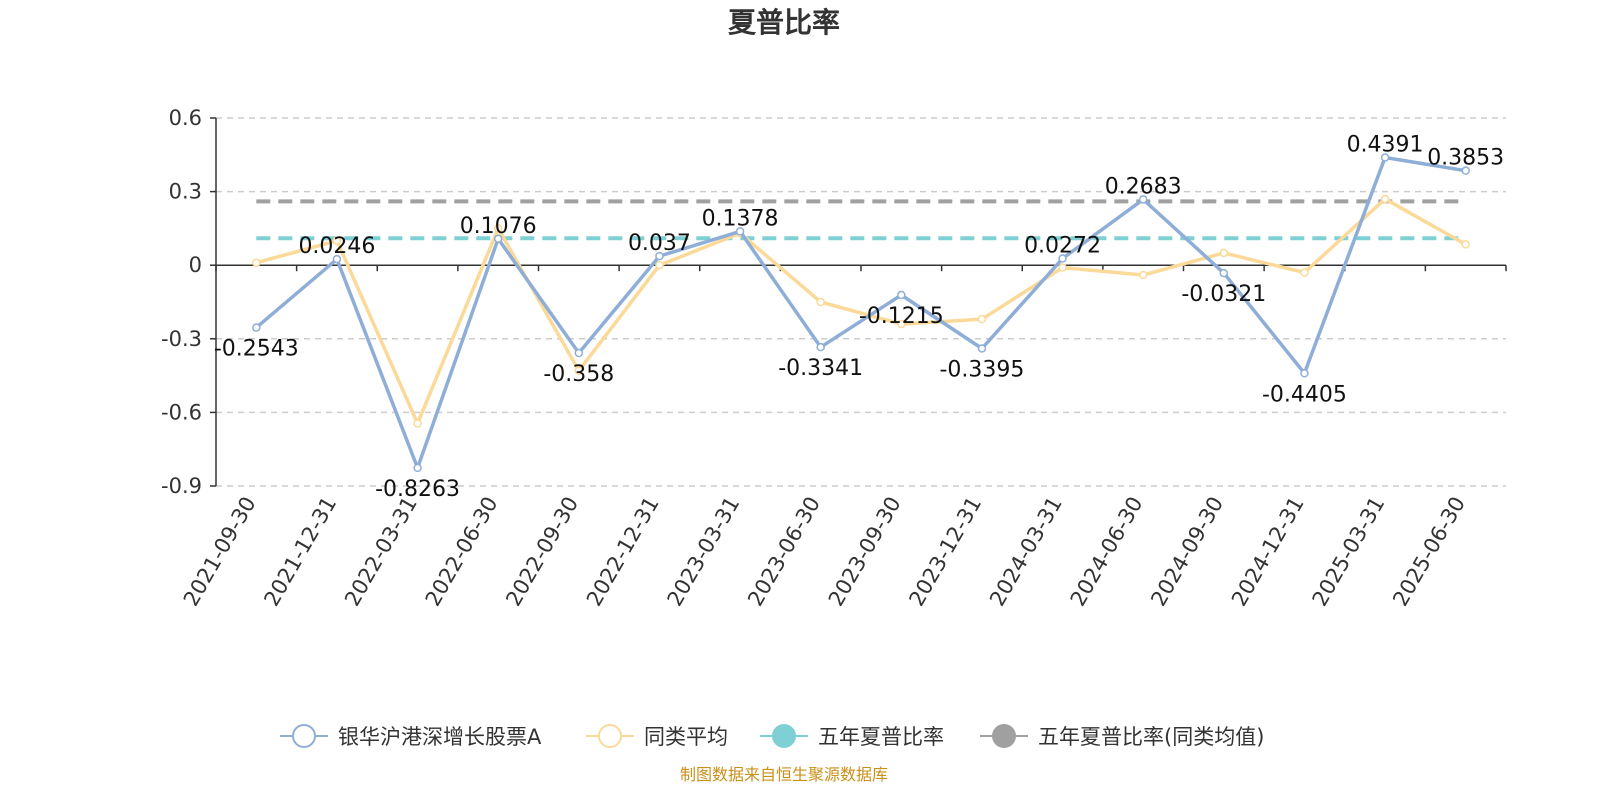 The width and height of the screenshot is (1600, 800). What do you see at coordinates (1349, 552) in the screenshot?
I see `x-tick-label: 2025-03-31` at bounding box center [1349, 552].